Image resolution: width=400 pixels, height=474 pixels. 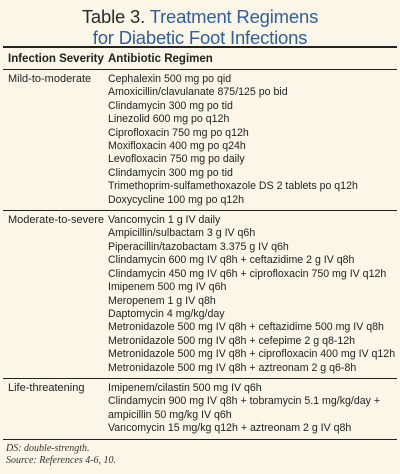 What do you see at coordinates (166, 313) in the screenshot?
I see `regimen-item: Daptomycin 4 mg/kg/day` at bounding box center [166, 313].